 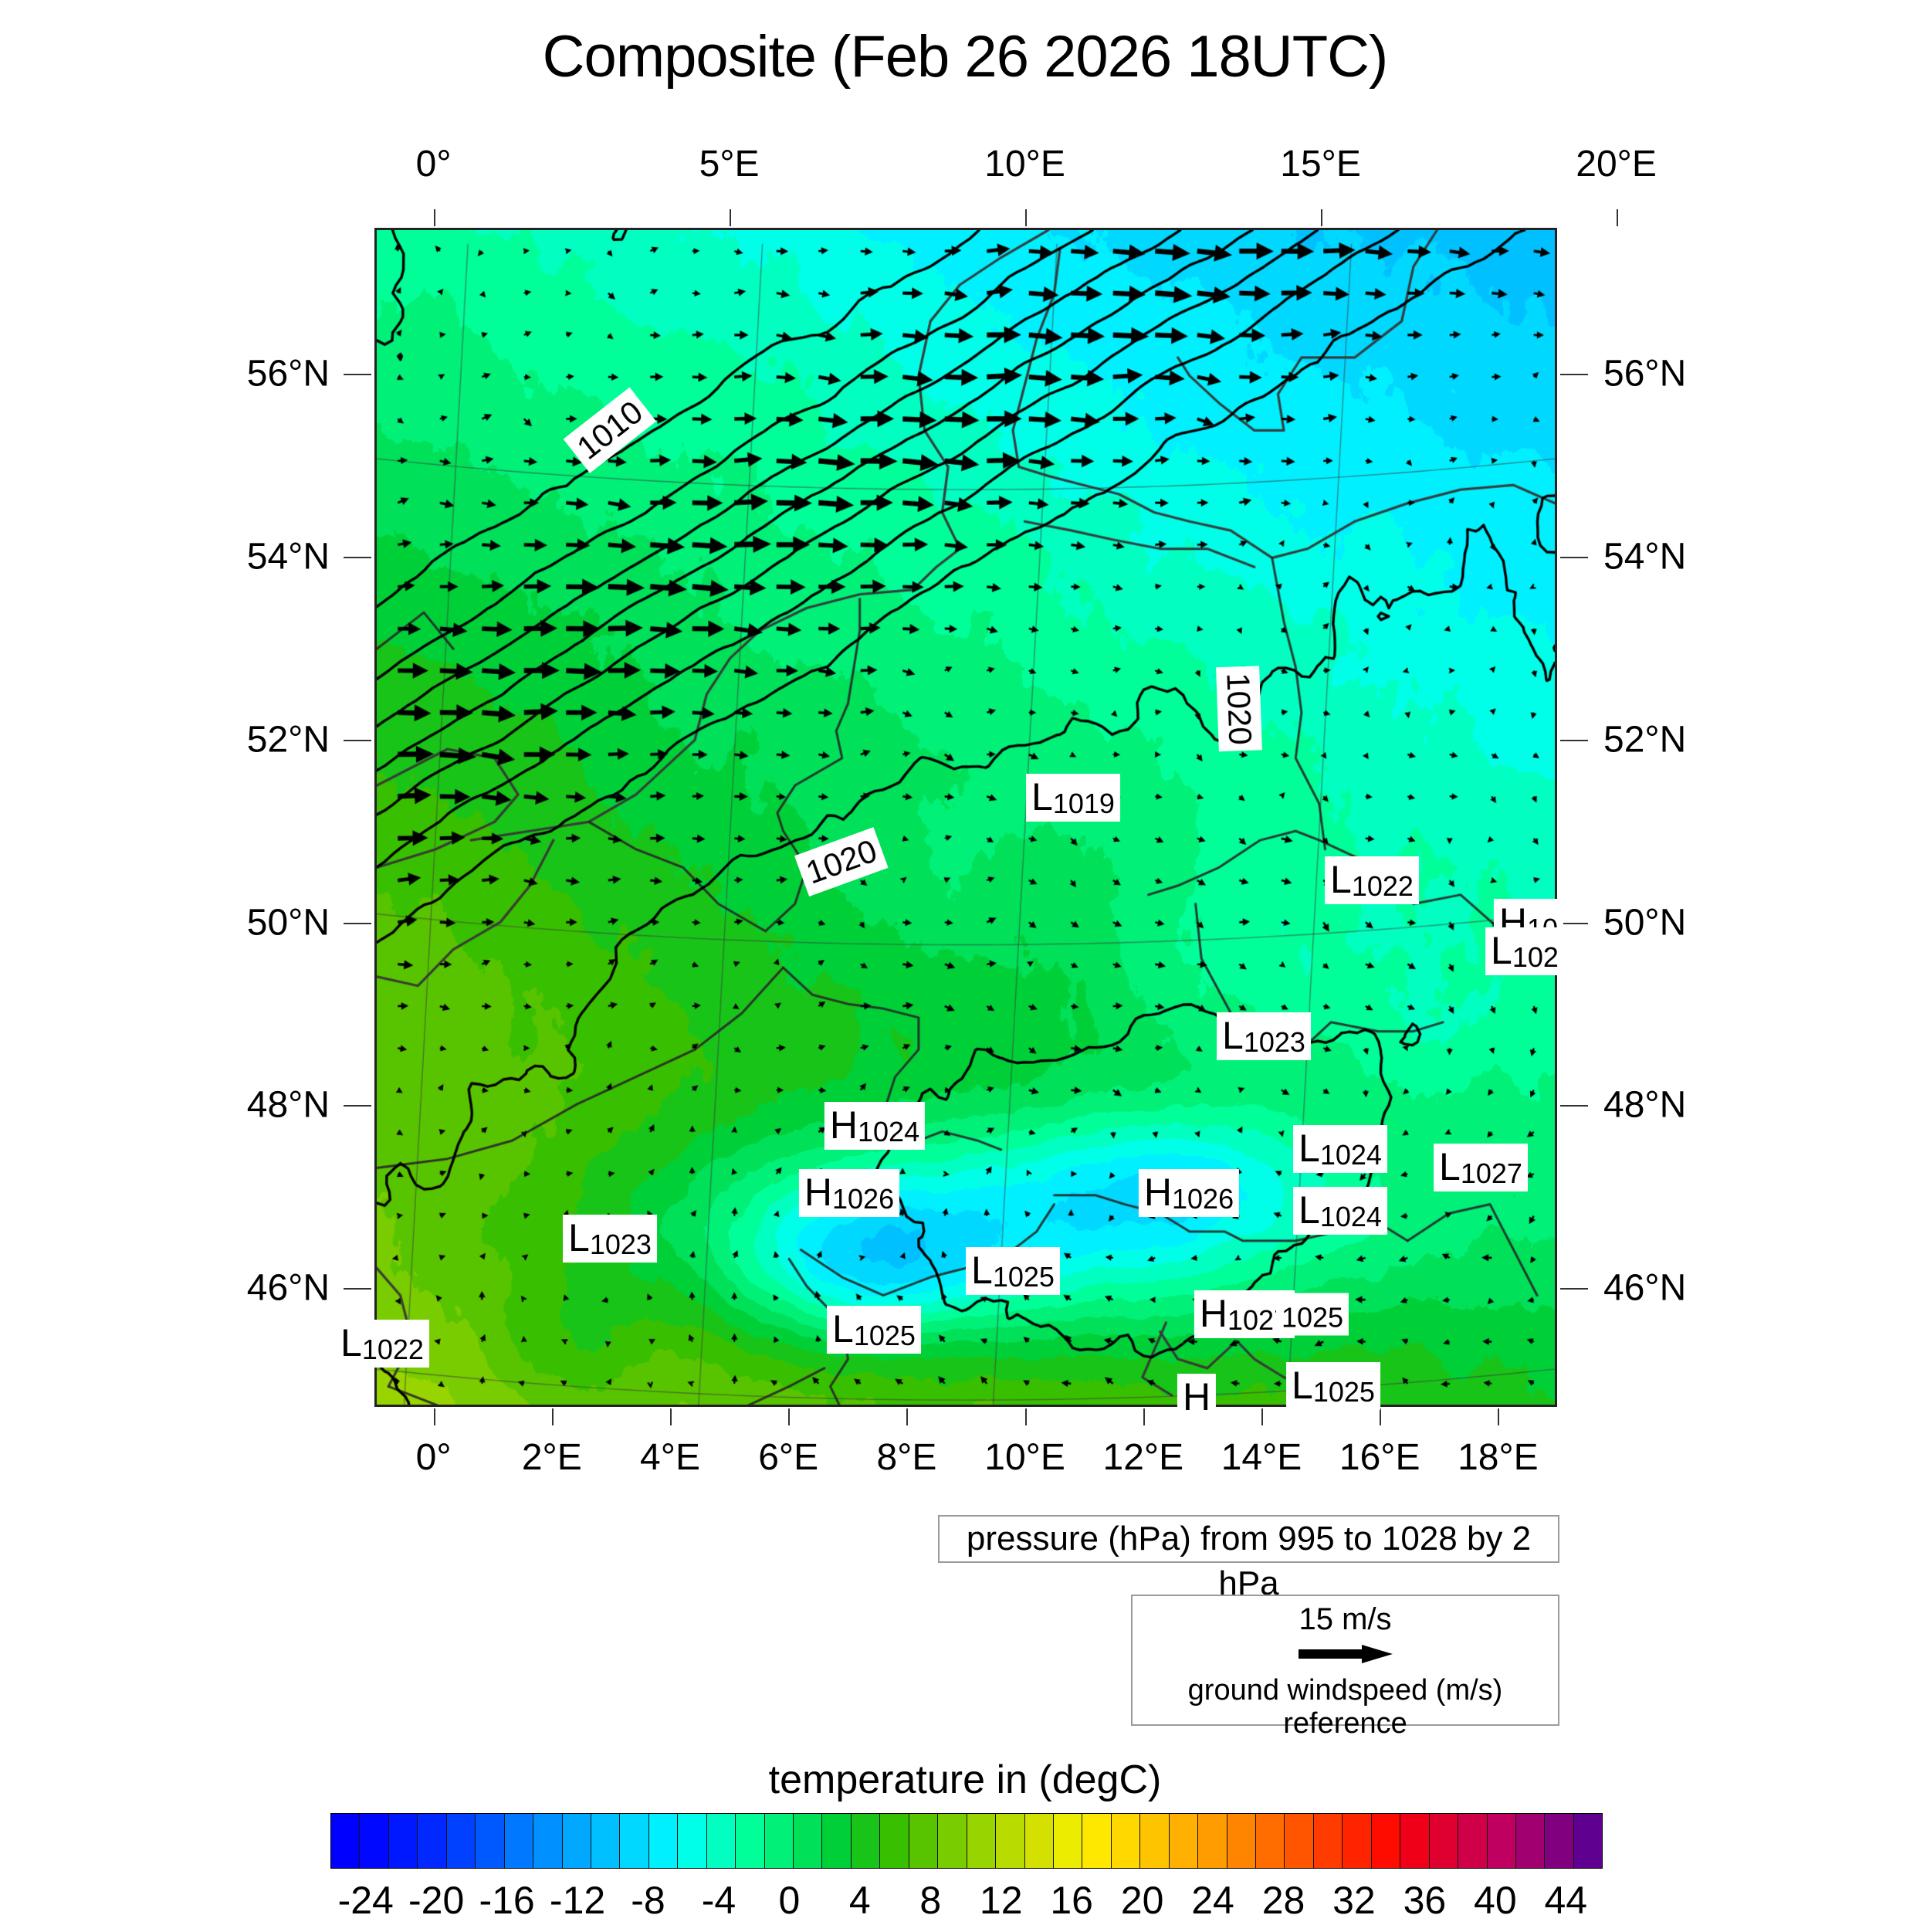 I want to click on lat-tick-label-right: 52°N, so click(x=1645, y=740).